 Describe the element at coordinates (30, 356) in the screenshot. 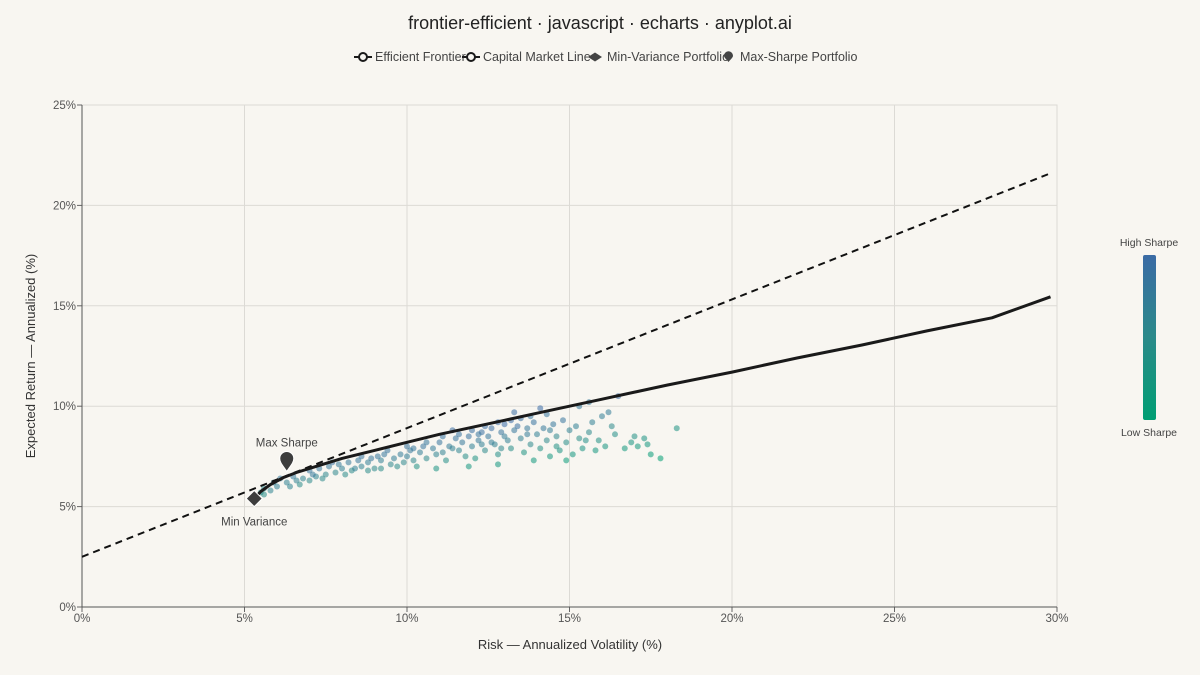

I see `y-axis-title: Expected Return — Annualized (%)` at that location.